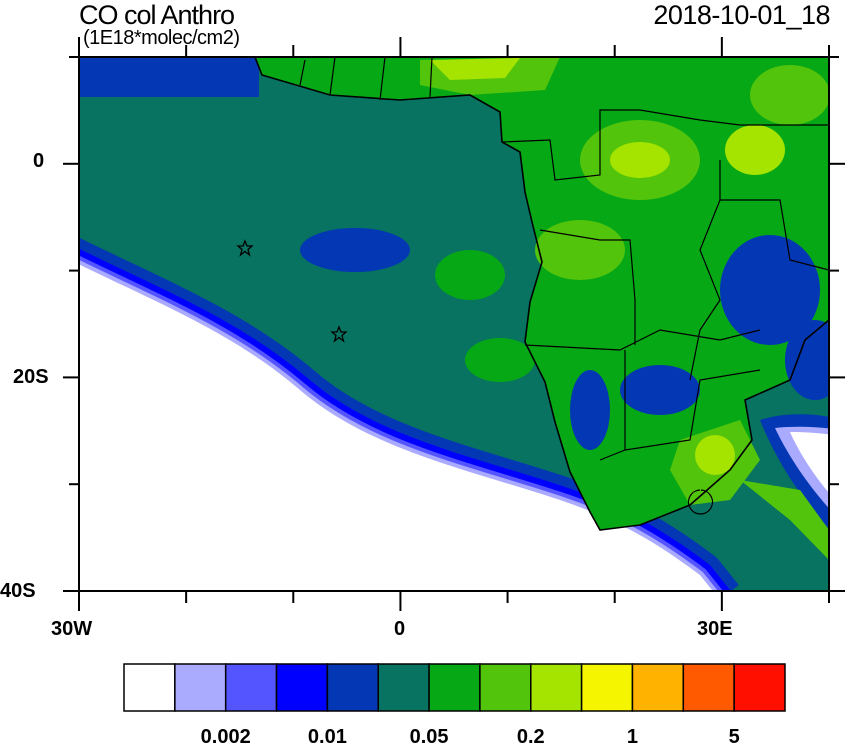 The width and height of the screenshot is (850, 749). What do you see at coordinates (225, 737) in the screenshot?
I see `colorbar-label: 0.002` at bounding box center [225, 737].